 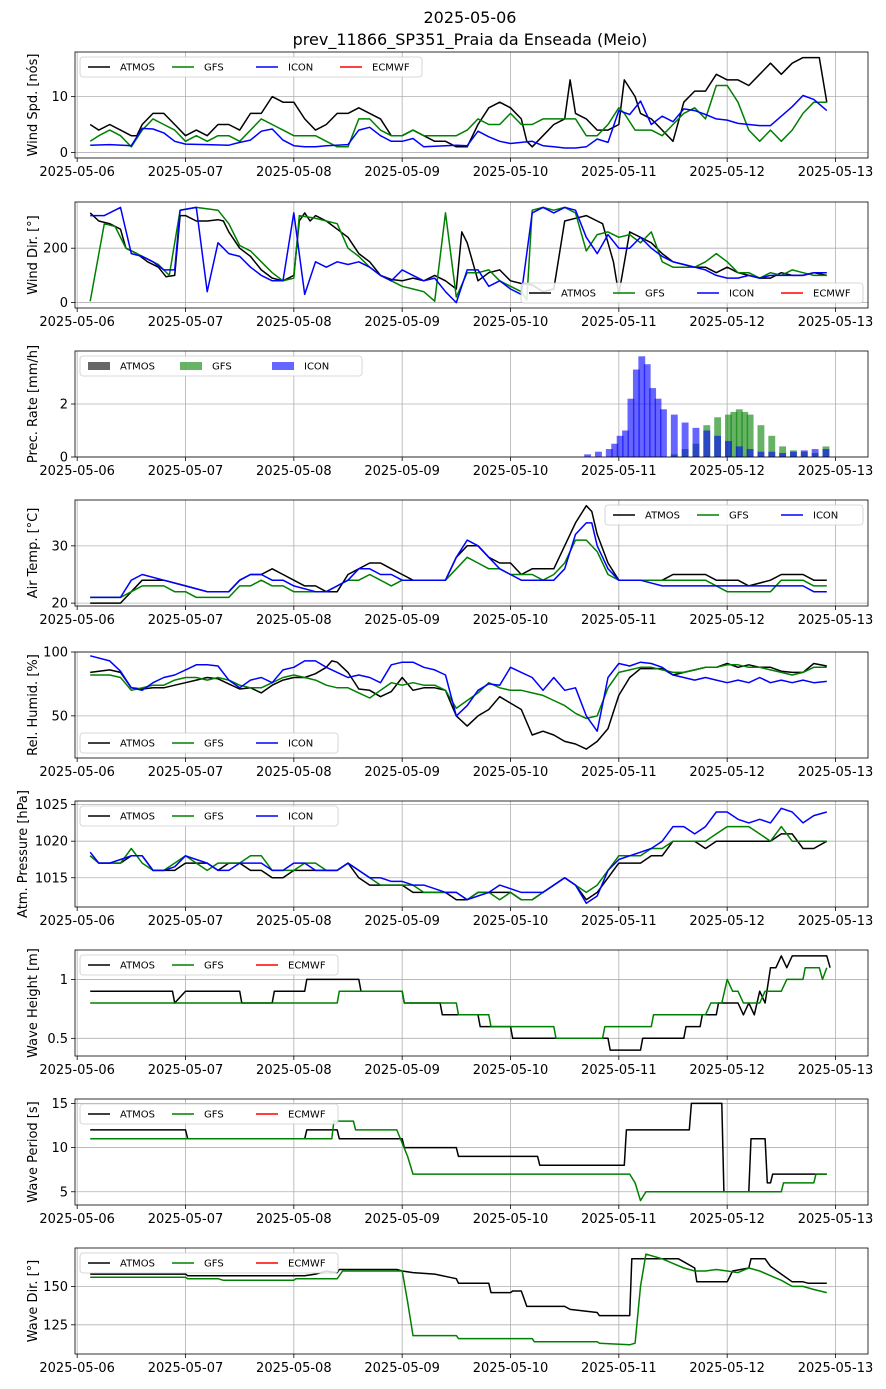 What do you see at coordinates (707, 406) in the screenshot?
I see `plot-area-prec_rate` at bounding box center [707, 406].